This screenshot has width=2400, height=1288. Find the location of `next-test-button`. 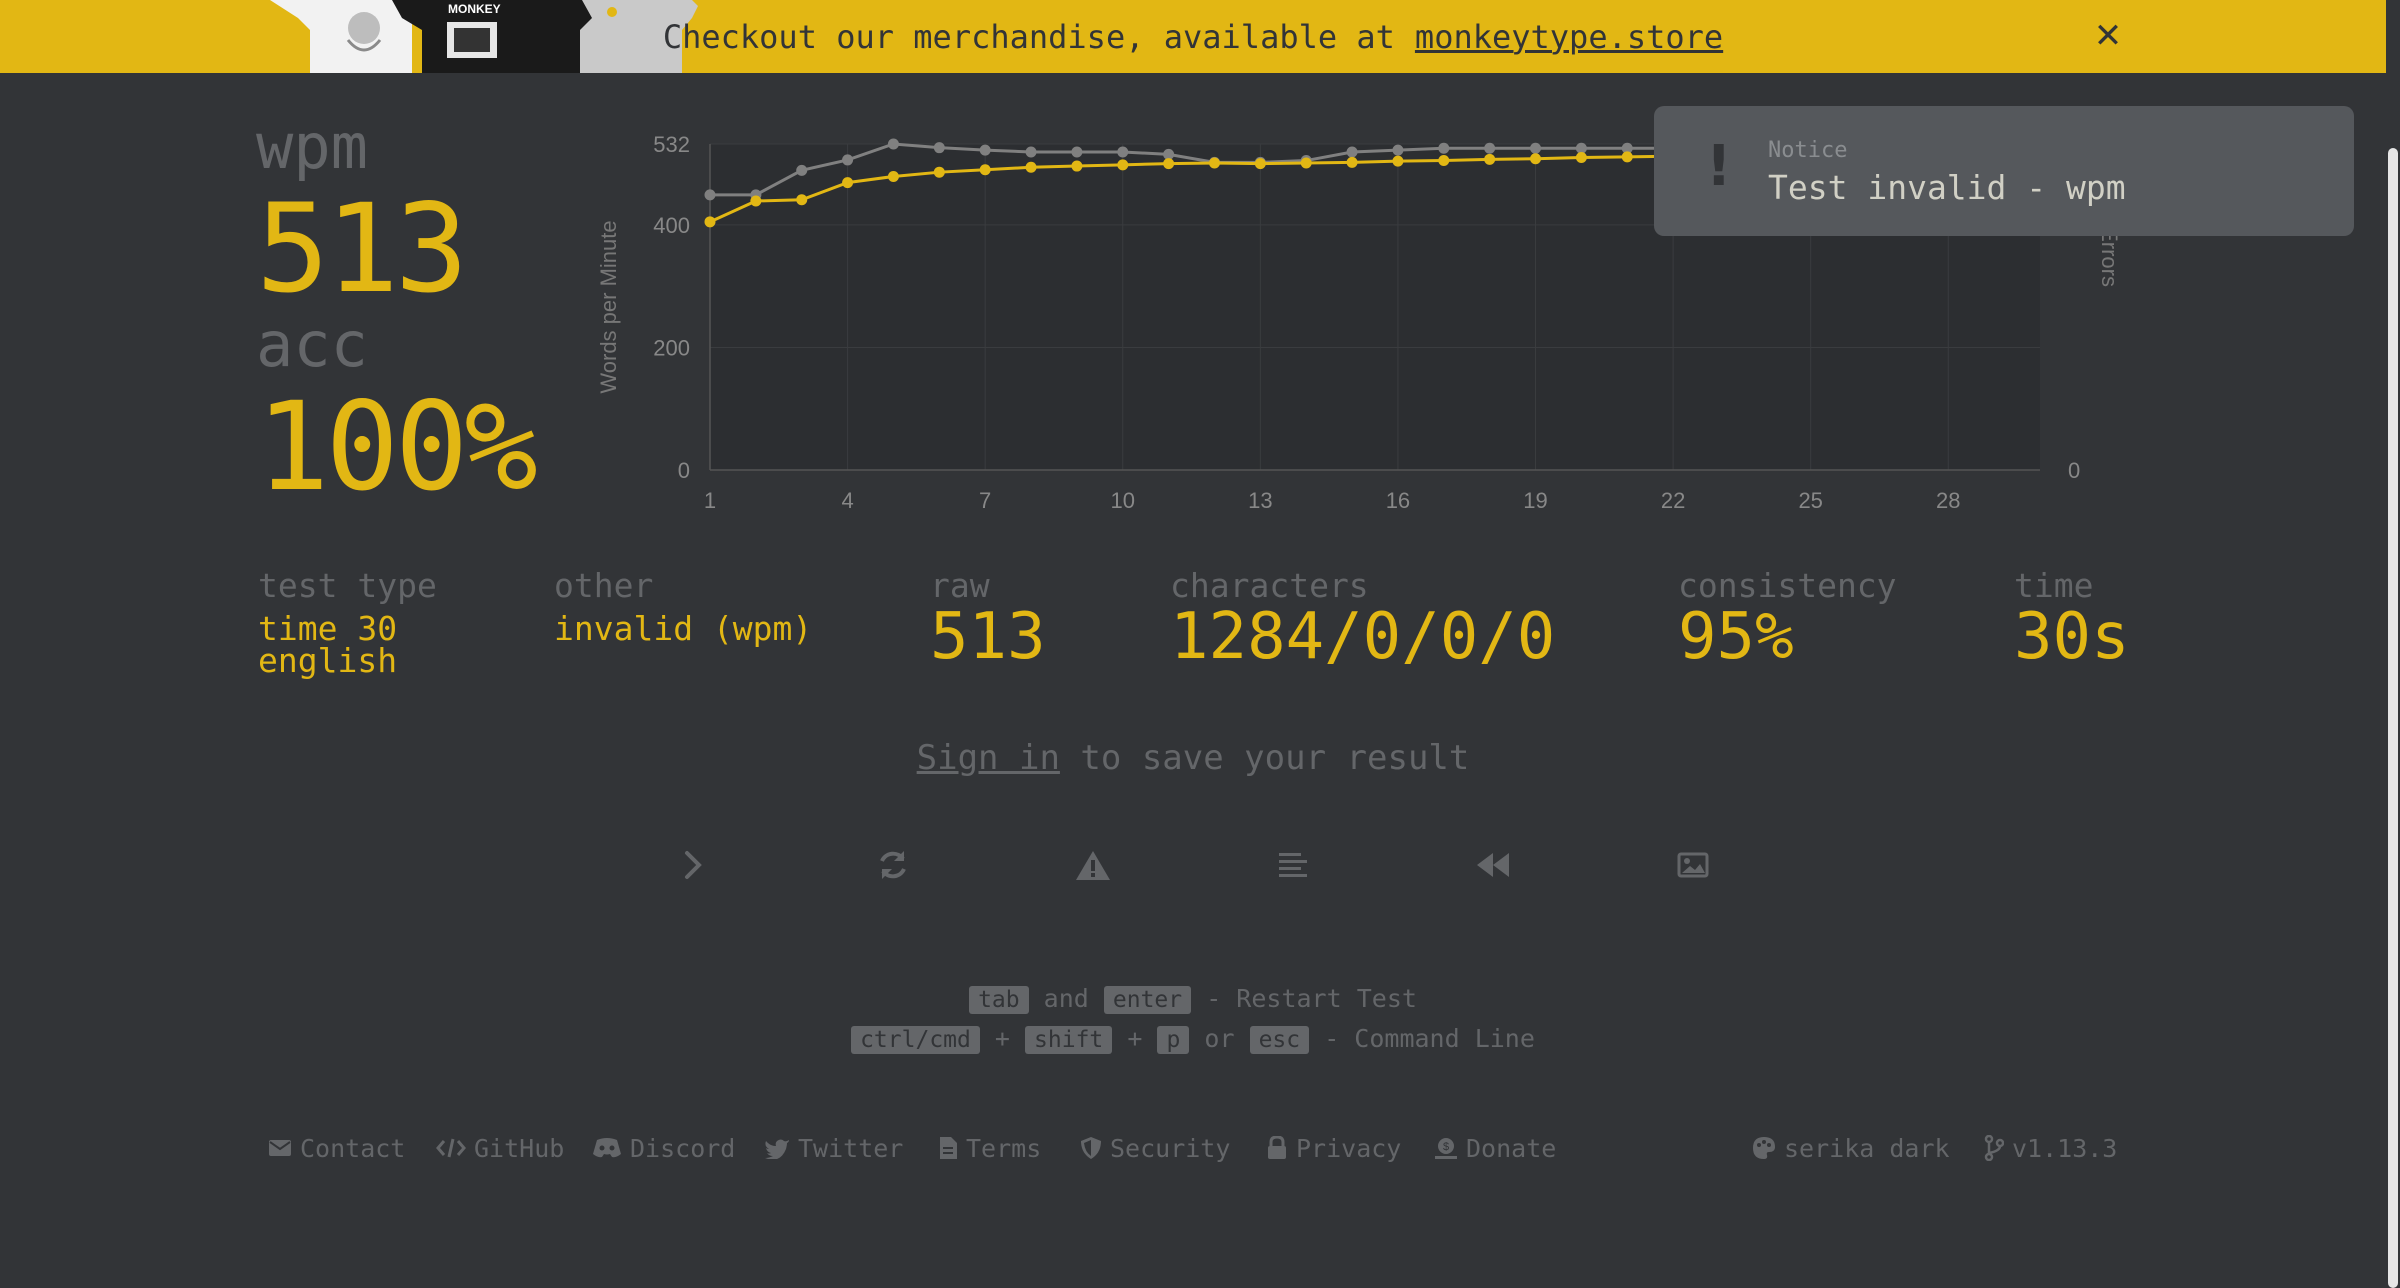

next-test-button is located at coordinates (693, 865).